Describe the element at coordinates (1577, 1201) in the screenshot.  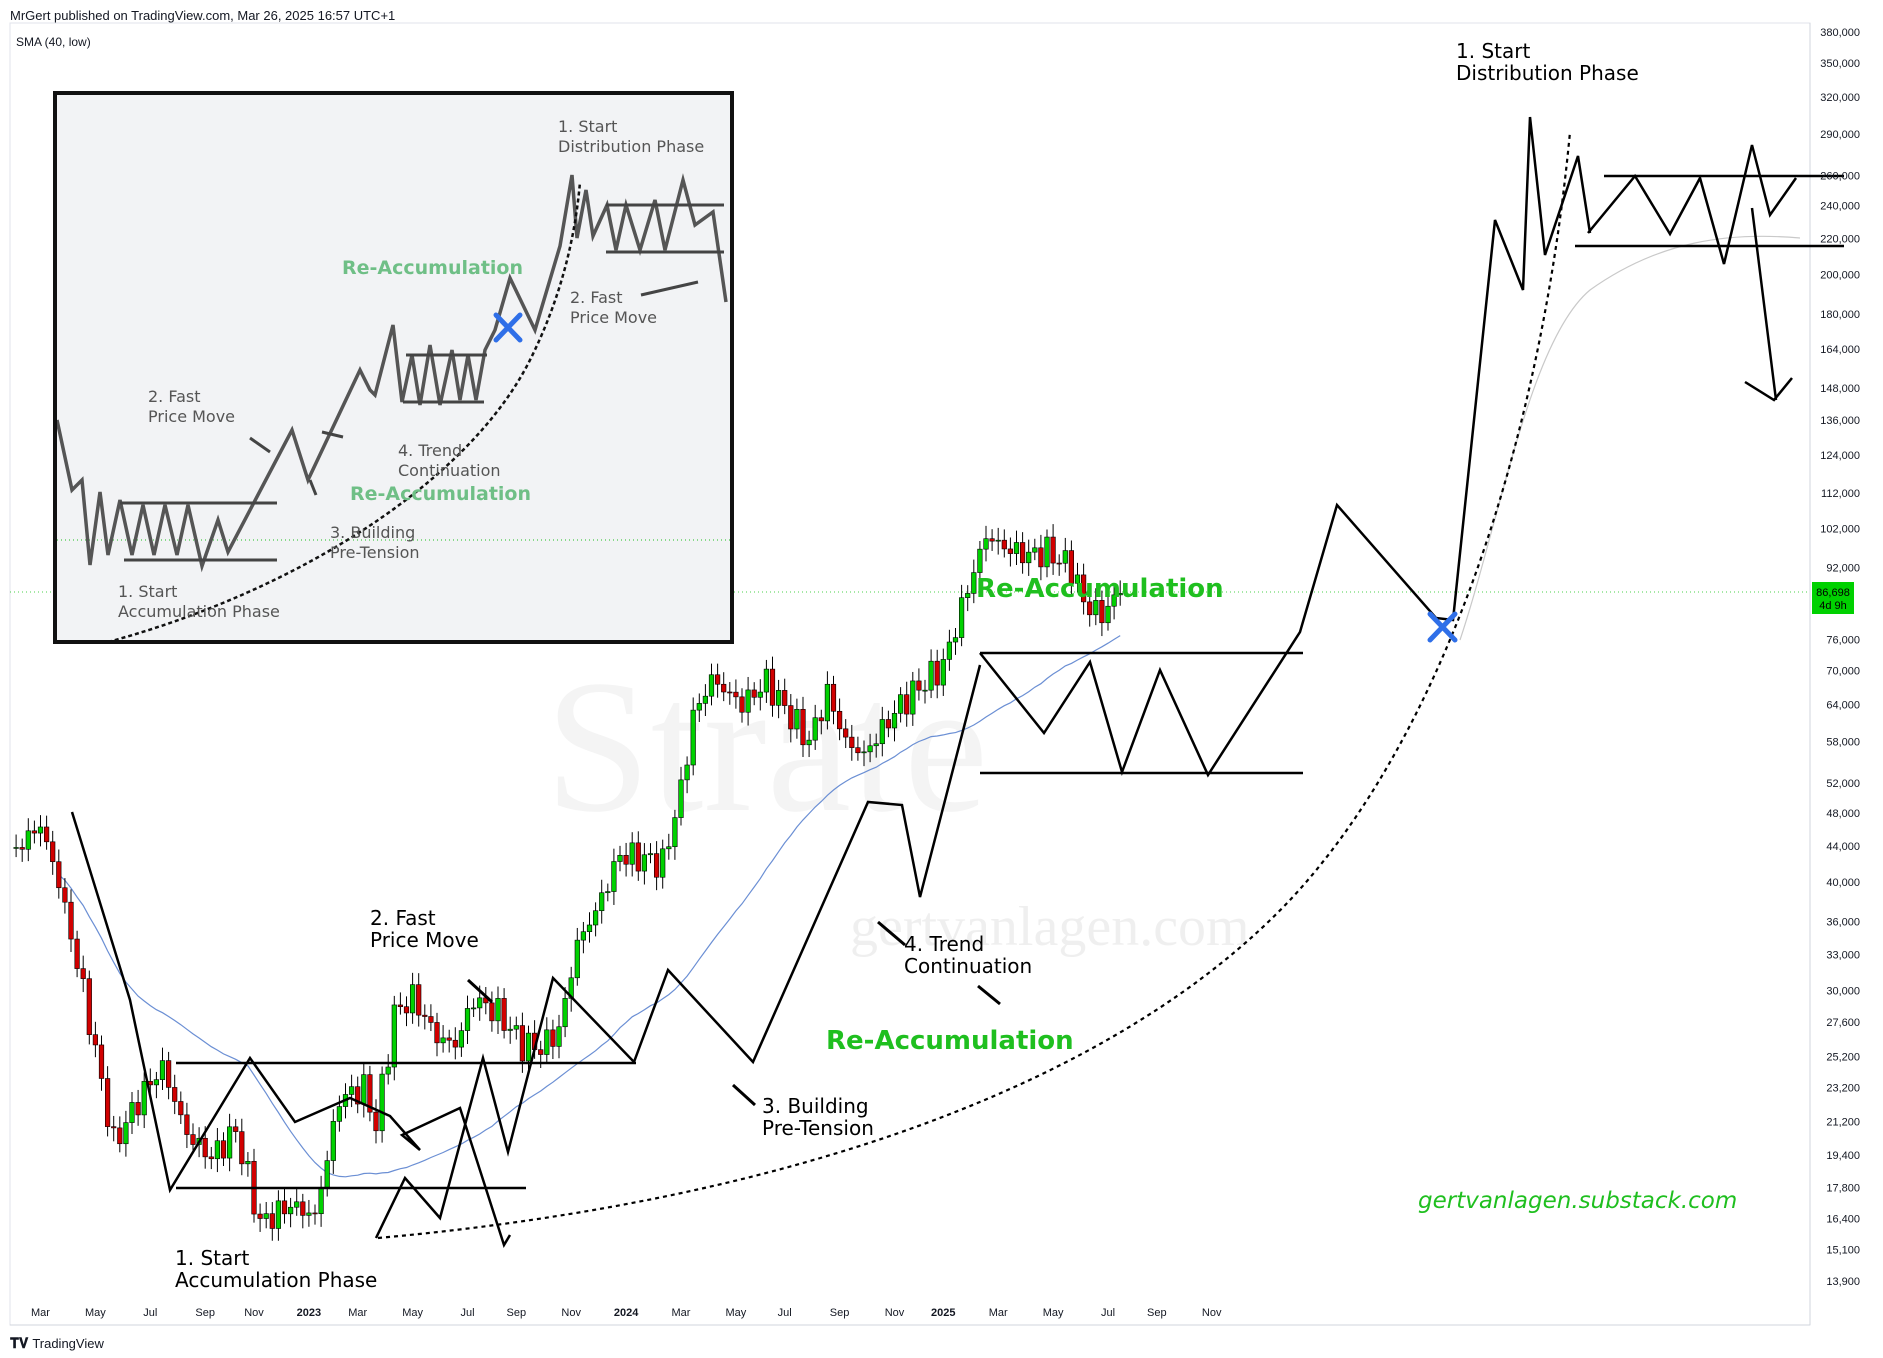
I see `substack-url: gertvanlagen.substack.com` at that location.